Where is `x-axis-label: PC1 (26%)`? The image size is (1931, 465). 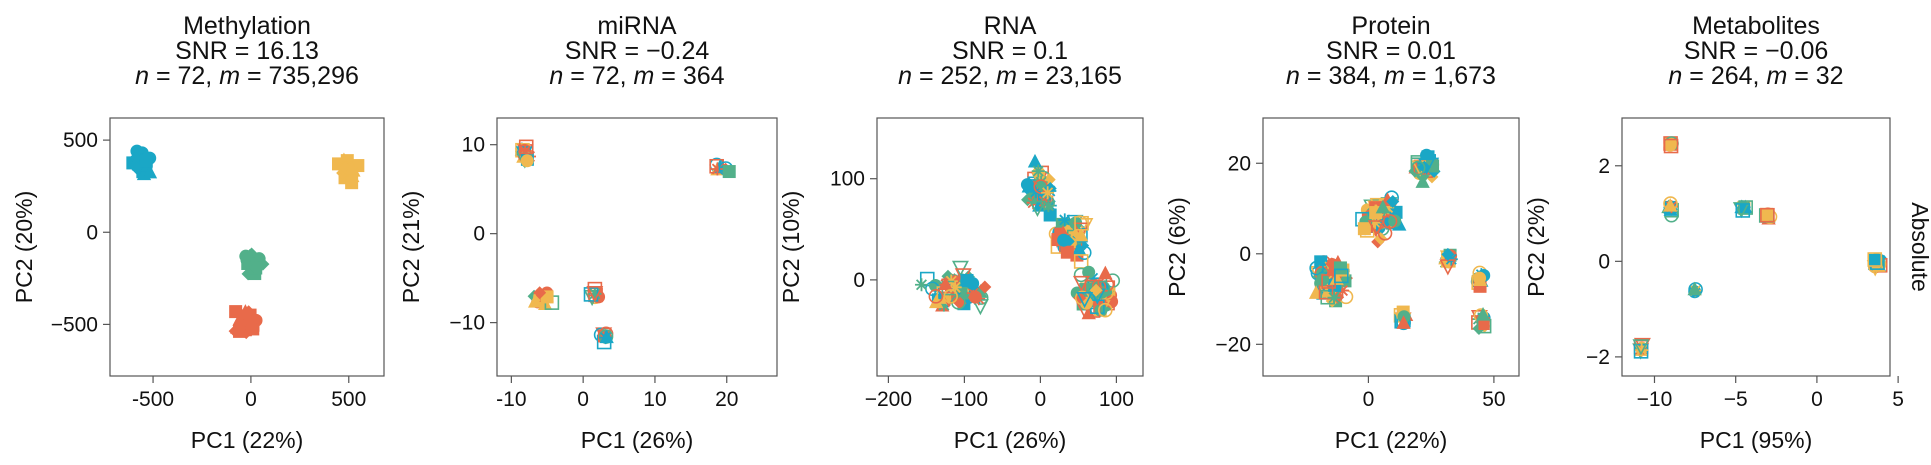 x-axis-label: PC1 (26%) is located at coordinates (637, 440).